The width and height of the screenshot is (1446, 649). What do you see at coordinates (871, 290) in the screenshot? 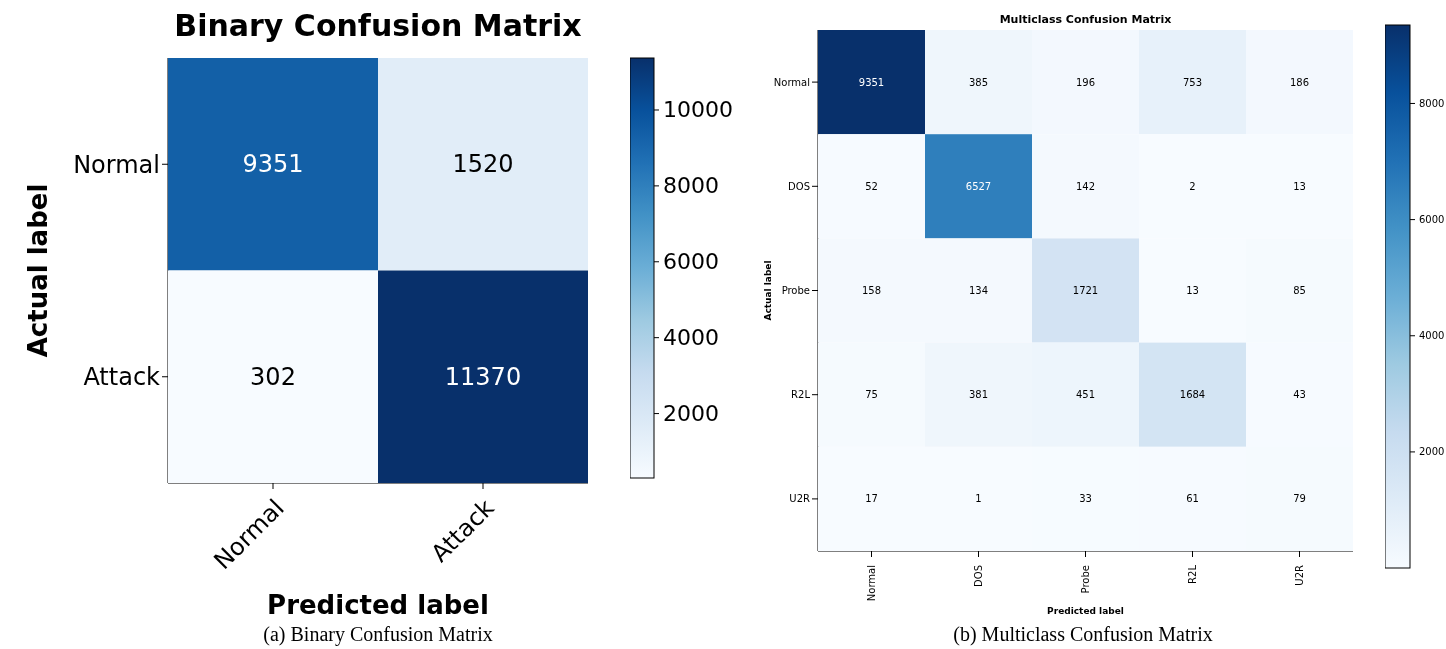
I see `data-label: 158` at bounding box center [871, 290].